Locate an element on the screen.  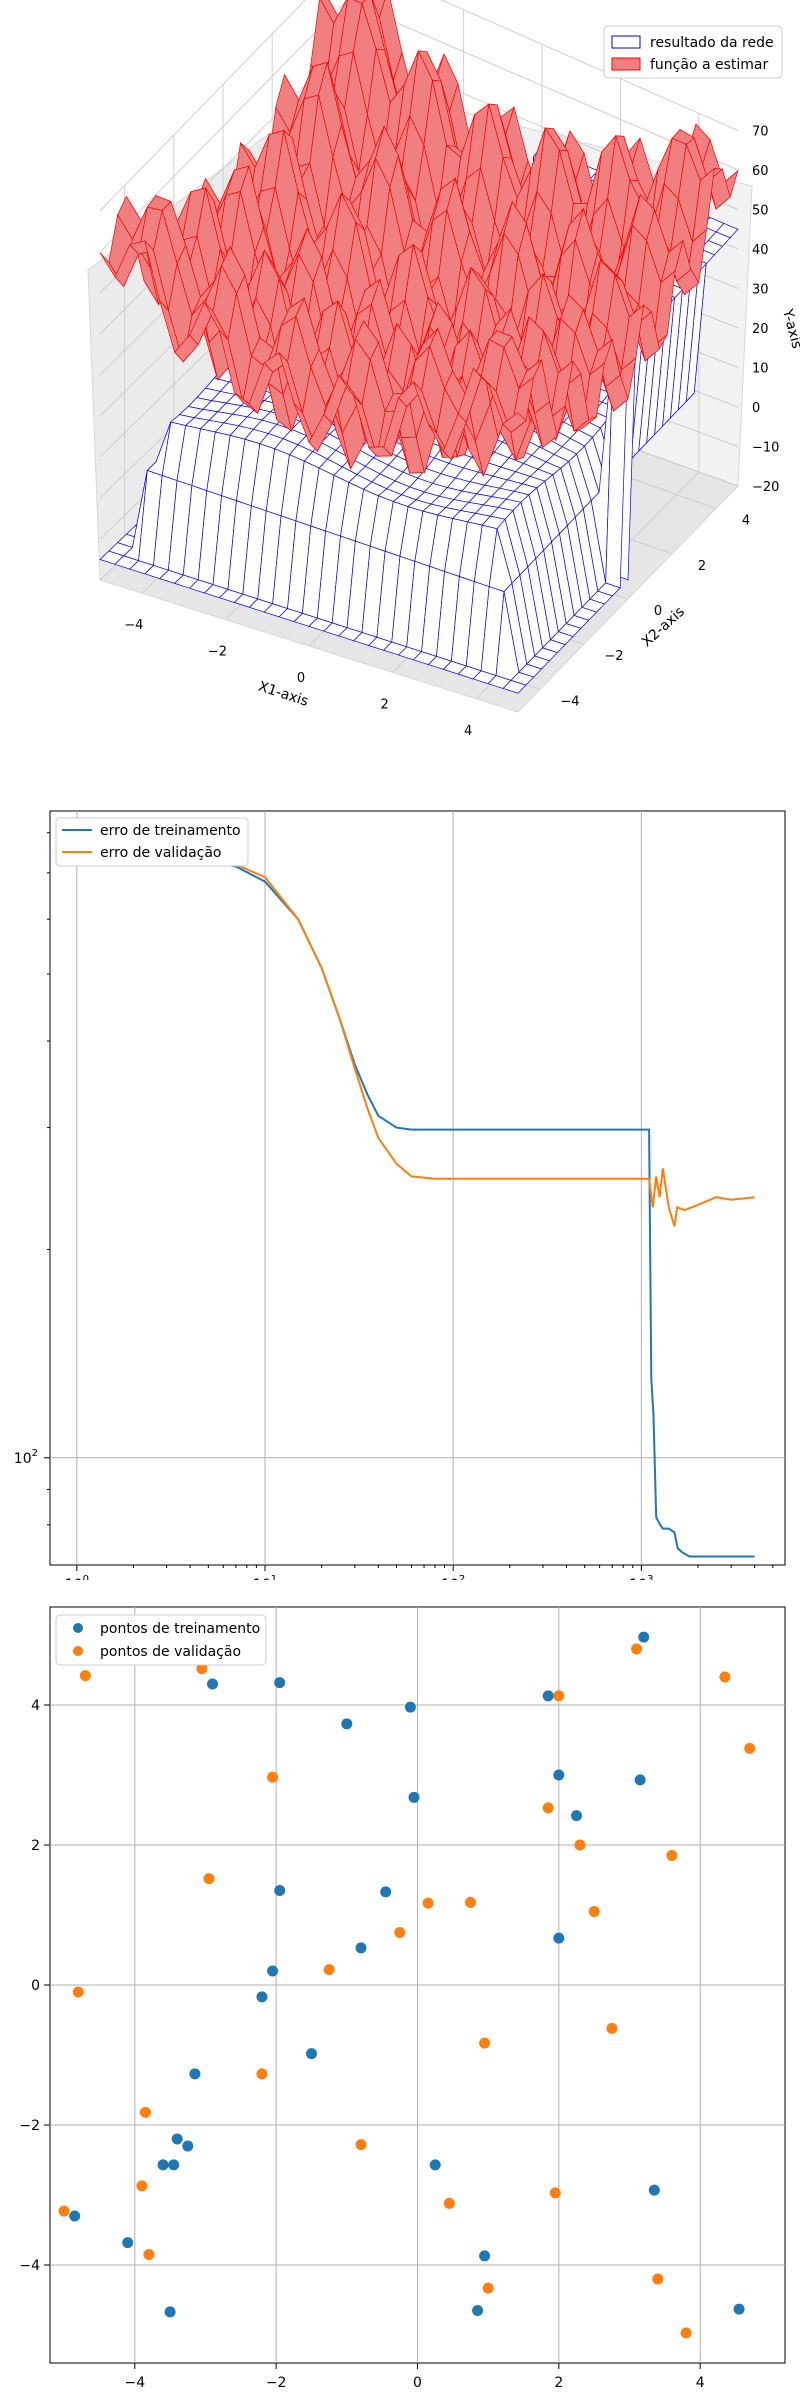
legend-label-validation-points: pontos de validação is located at coordinates (170, 1652).